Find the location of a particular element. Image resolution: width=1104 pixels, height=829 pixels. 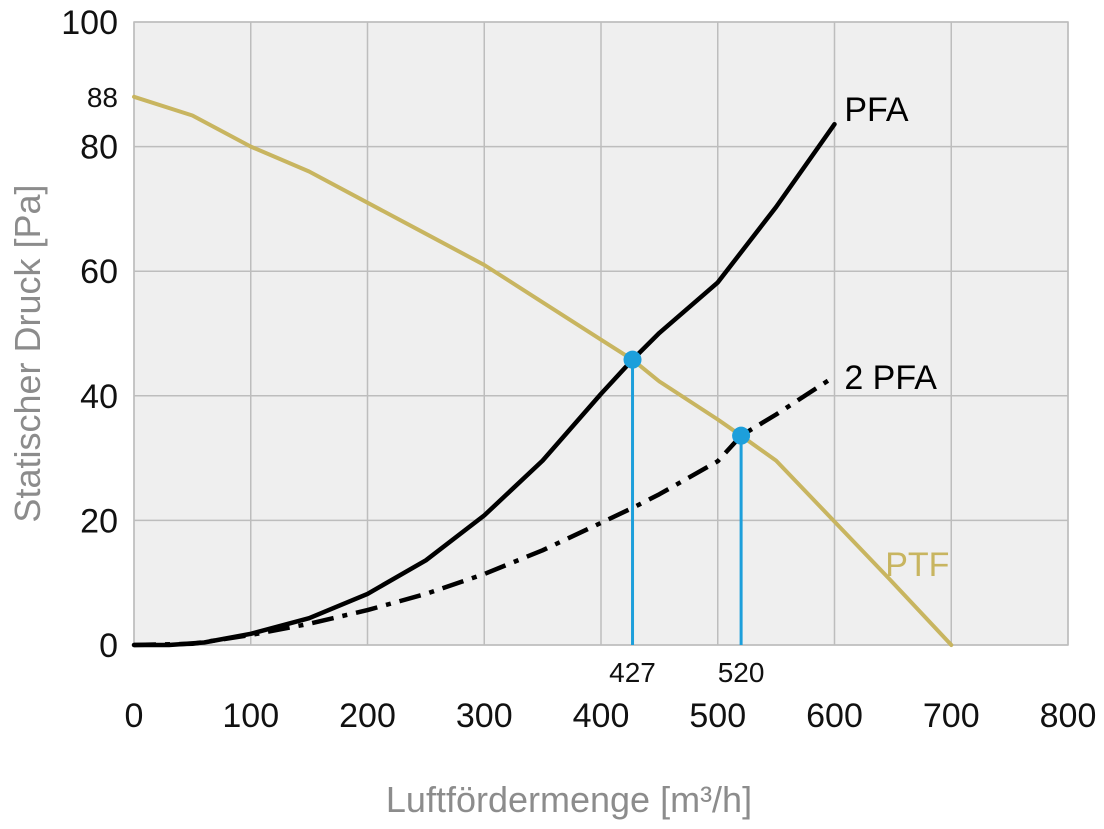

y-tick-label: 40 is located at coordinates (99, 397).